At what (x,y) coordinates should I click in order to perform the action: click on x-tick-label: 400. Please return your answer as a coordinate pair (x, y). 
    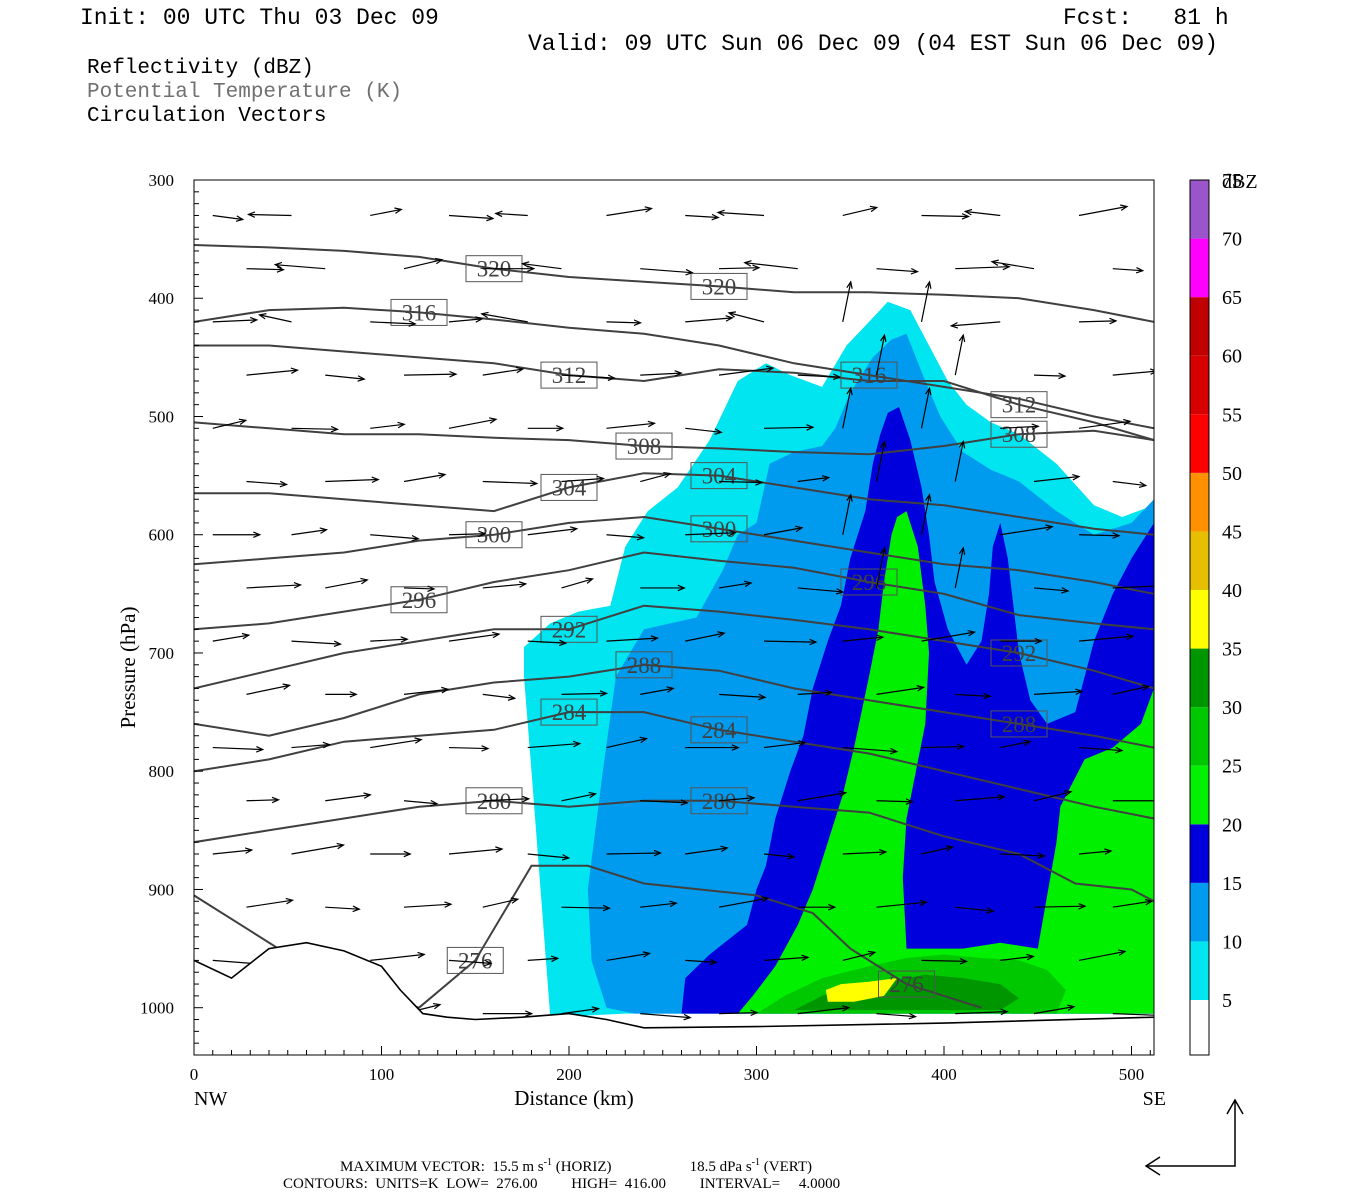
    Looking at the image, I should click on (944, 1074).